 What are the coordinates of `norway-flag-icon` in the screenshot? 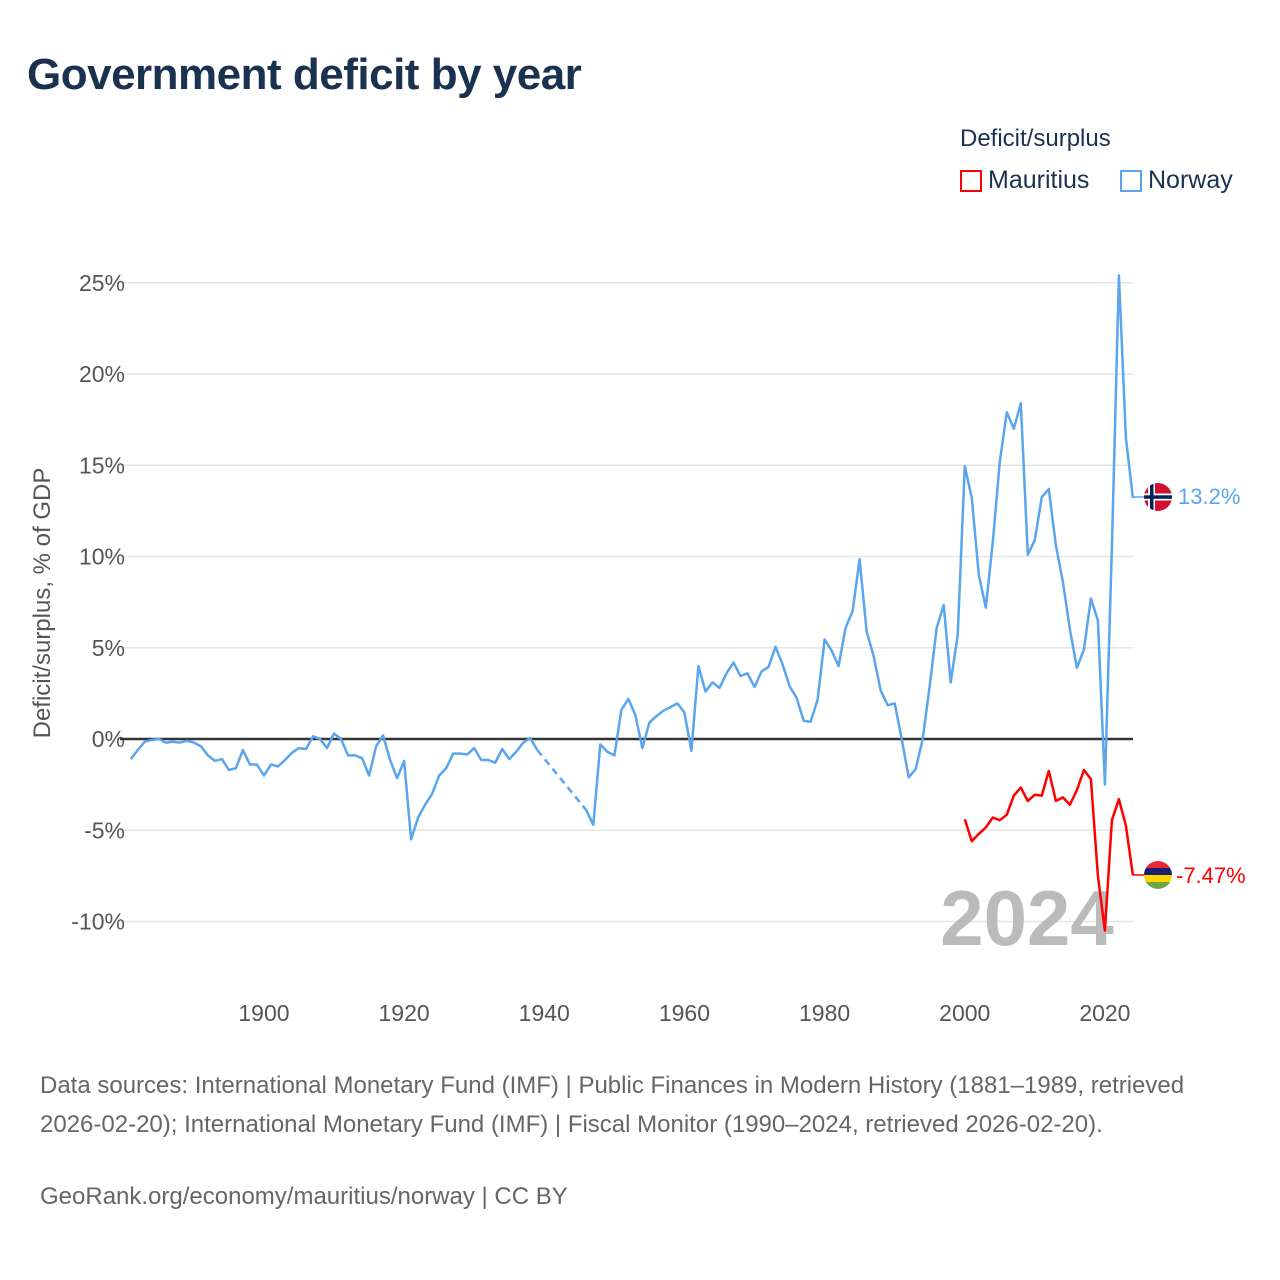 It's located at (1158, 497).